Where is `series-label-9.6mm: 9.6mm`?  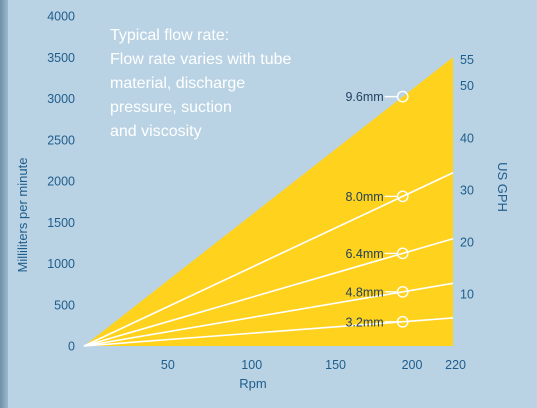
series-label-9.6mm: 9.6mm is located at coordinates (364, 97).